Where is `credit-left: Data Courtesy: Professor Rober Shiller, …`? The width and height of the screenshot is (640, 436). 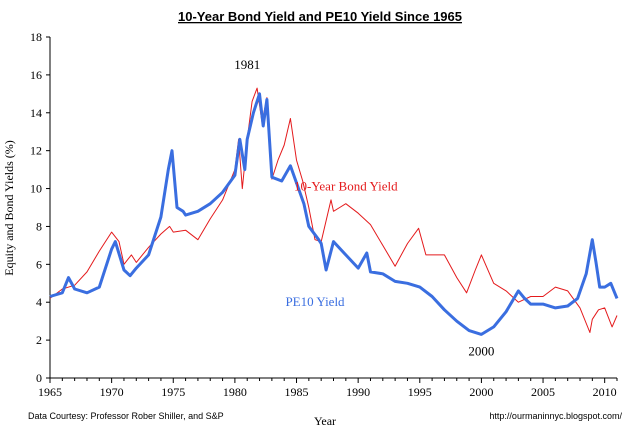
credit-left: Data Courtesy: Professor Rober Shiller, … is located at coordinates (126, 416).